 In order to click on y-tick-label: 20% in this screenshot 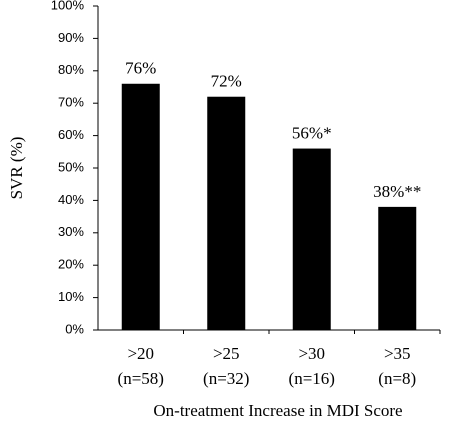, I will do `click(71, 264)`.